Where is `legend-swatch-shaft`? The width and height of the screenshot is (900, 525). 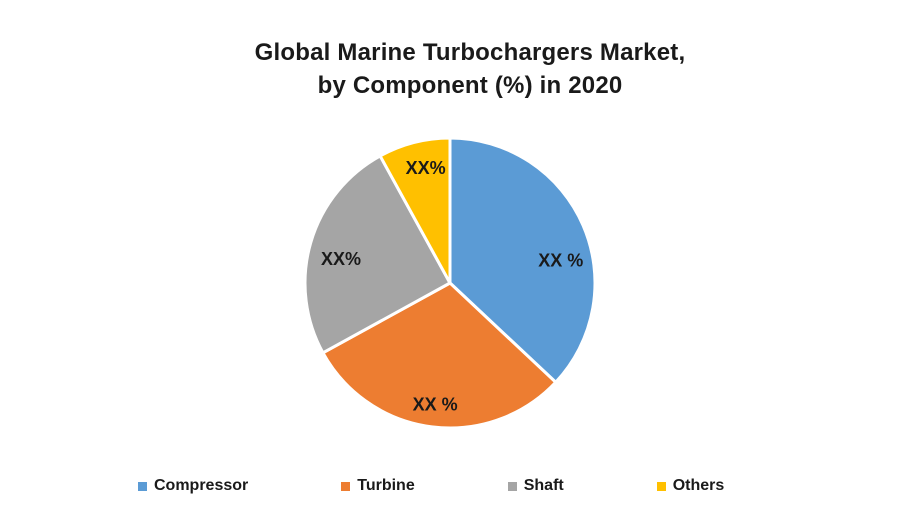 legend-swatch-shaft is located at coordinates (512, 486).